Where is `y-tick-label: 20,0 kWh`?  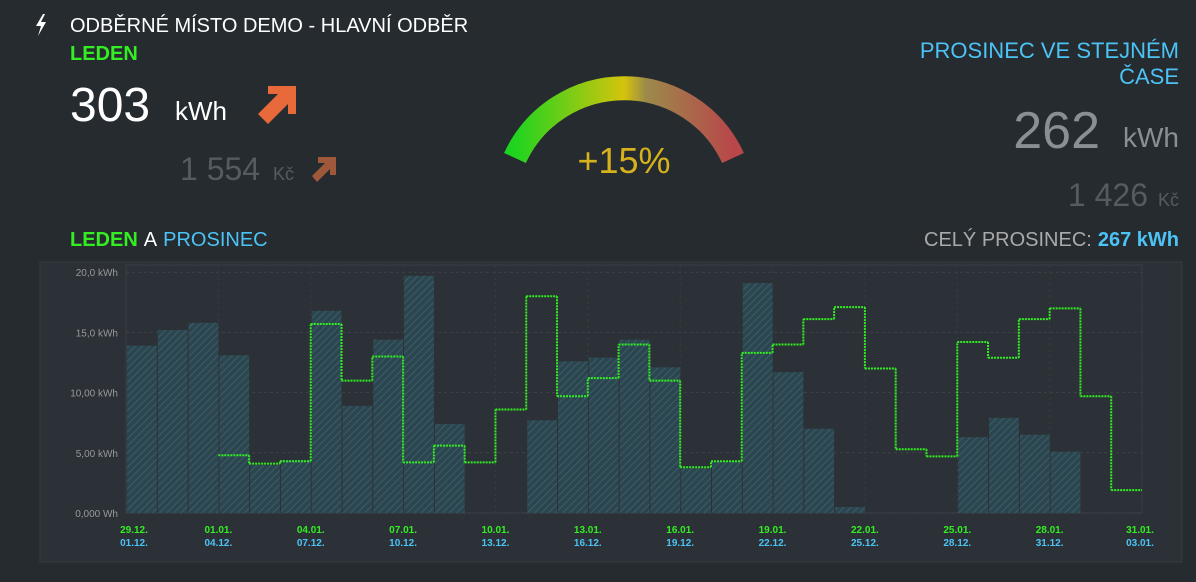 y-tick-label: 20,0 kWh is located at coordinates (97, 273).